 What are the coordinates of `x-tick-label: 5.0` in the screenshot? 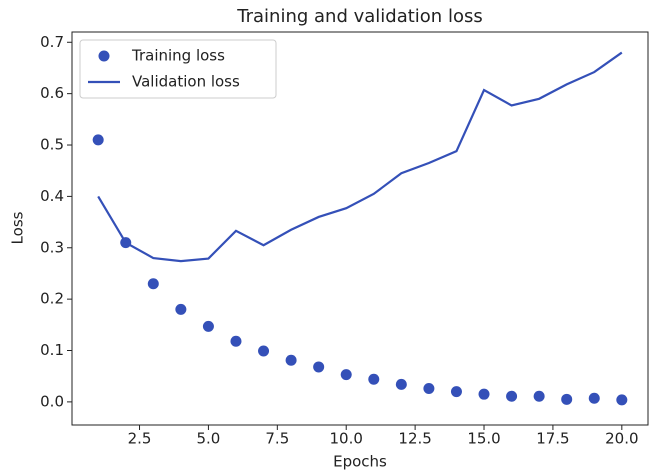 It's located at (208, 439).